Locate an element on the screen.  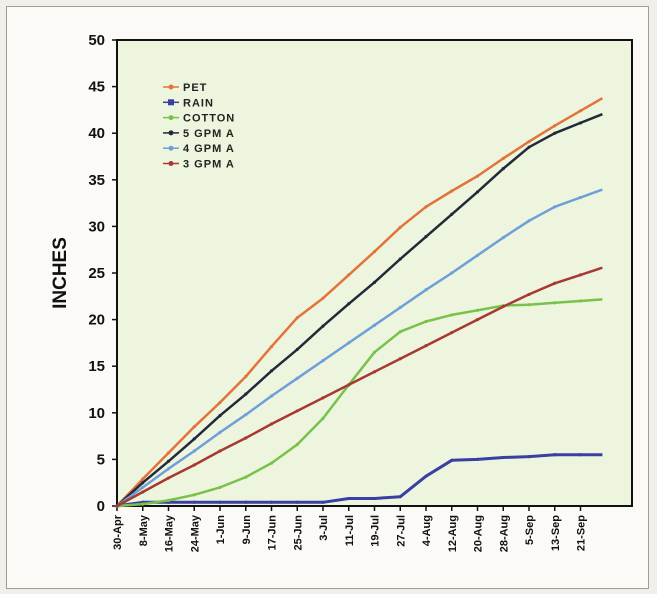
y-tick-label: 40 is located at coordinates (96, 133).